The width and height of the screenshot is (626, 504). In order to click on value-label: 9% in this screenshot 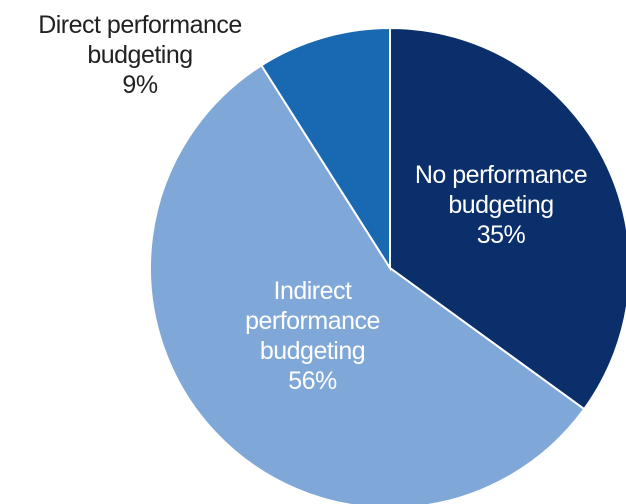, I will do `click(140, 85)`.